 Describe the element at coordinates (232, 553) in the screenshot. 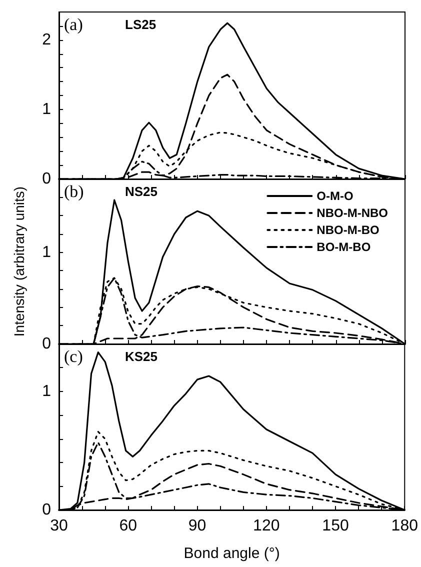

I see `x-axis-title: Bond angle (°)` at that location.